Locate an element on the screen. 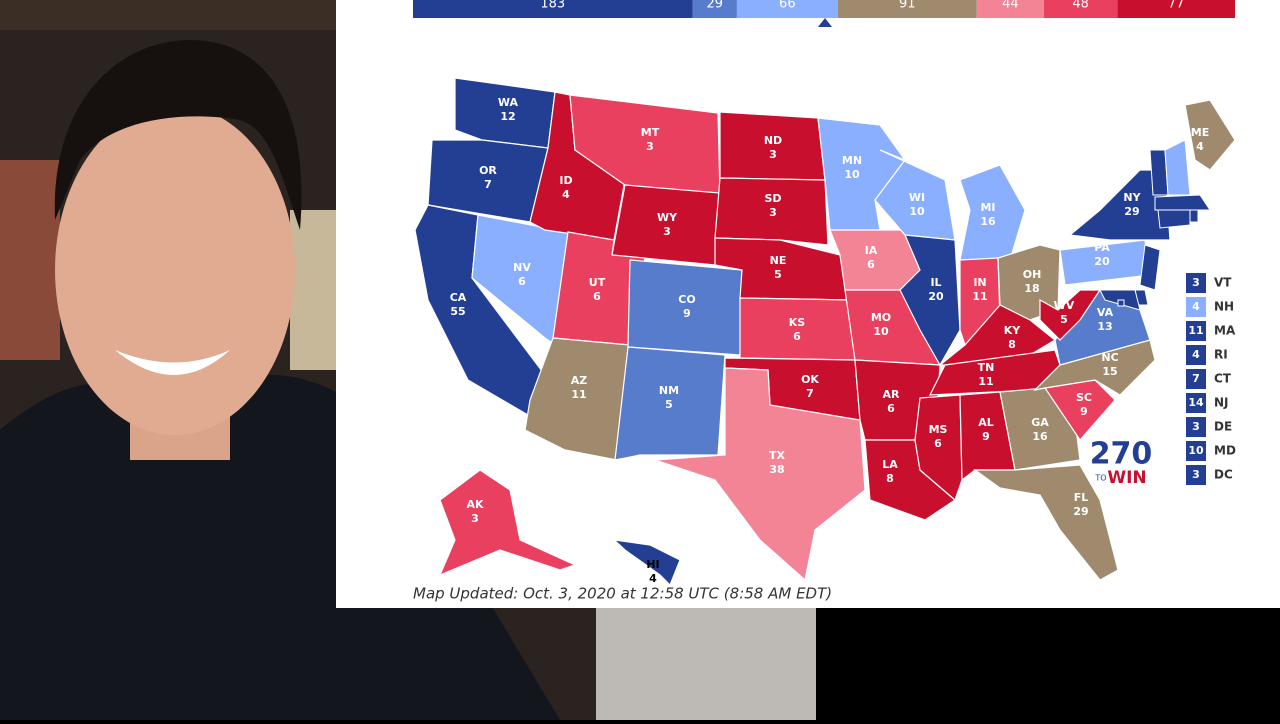 The height and width of the screenshot is (724, 1280). state-abbr: NE is located at coordinates (778, 260).